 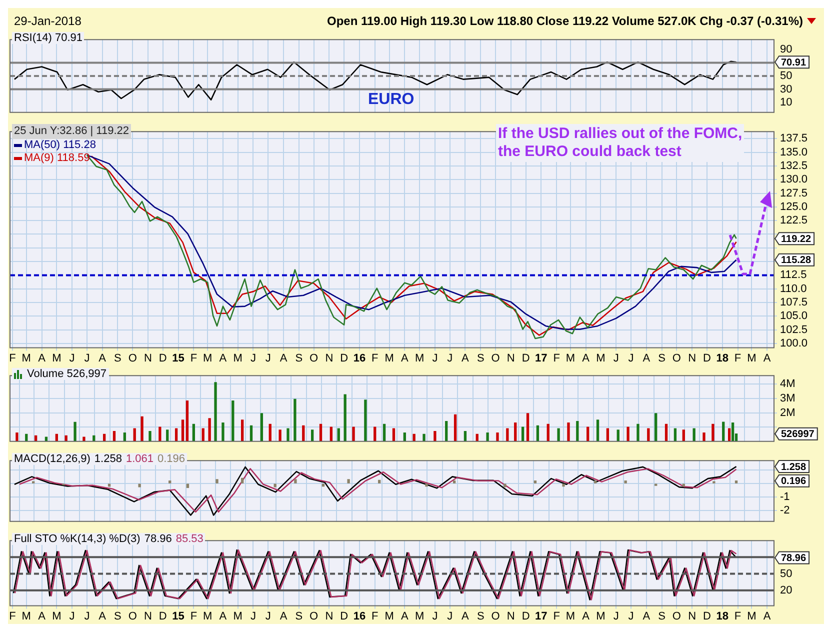 I want to click on x-tick-label: 17, so click(x=541, y=616).